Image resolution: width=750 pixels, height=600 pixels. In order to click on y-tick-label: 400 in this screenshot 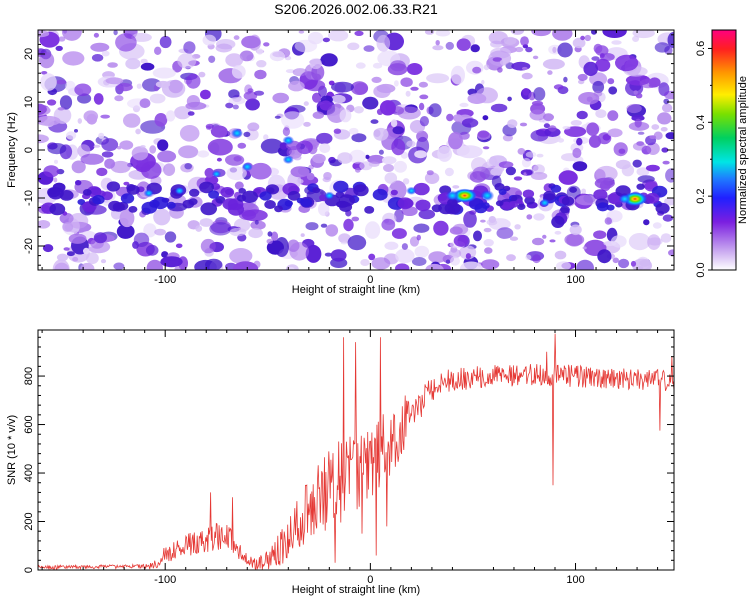, I will do `click(29, 473)`.